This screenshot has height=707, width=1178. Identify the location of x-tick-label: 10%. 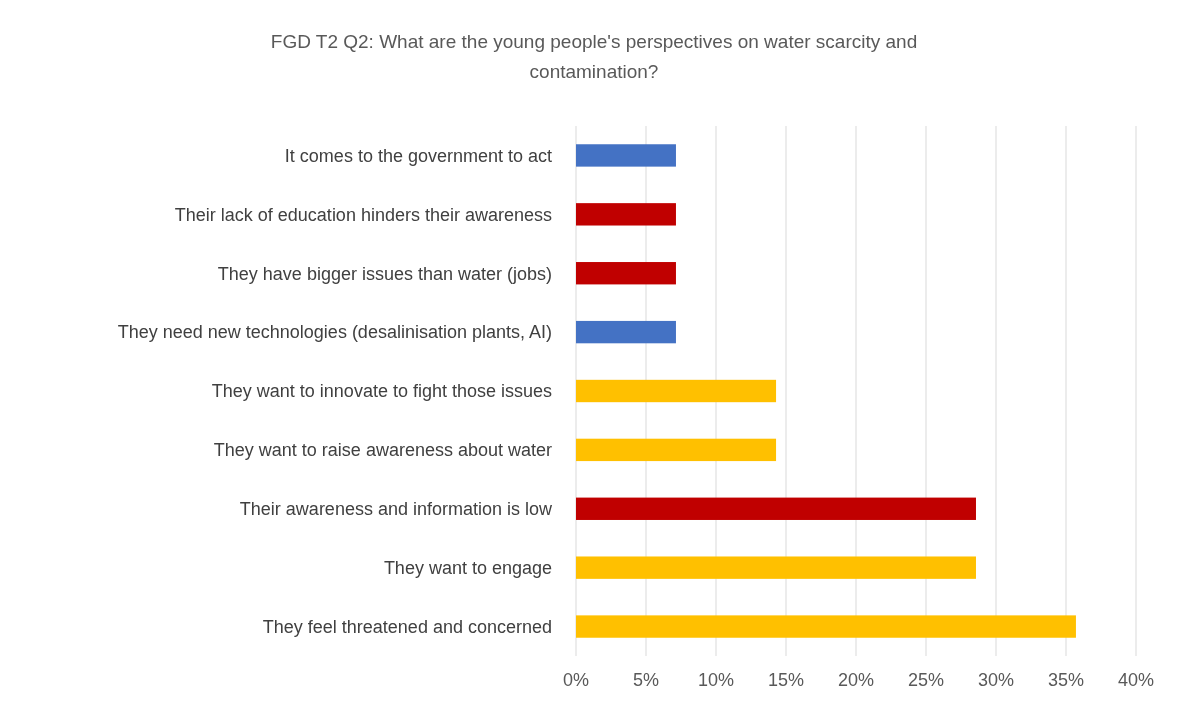
(716, 680).